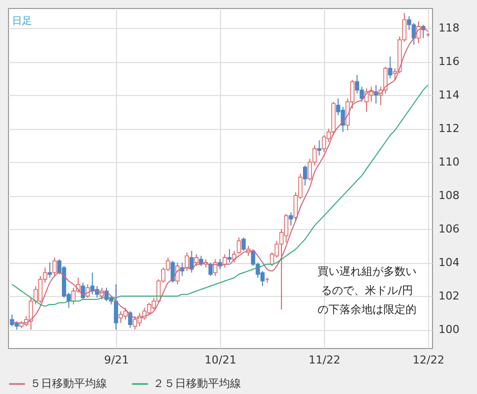  I want to click on y-tick-label: 106, so click(449, 229).